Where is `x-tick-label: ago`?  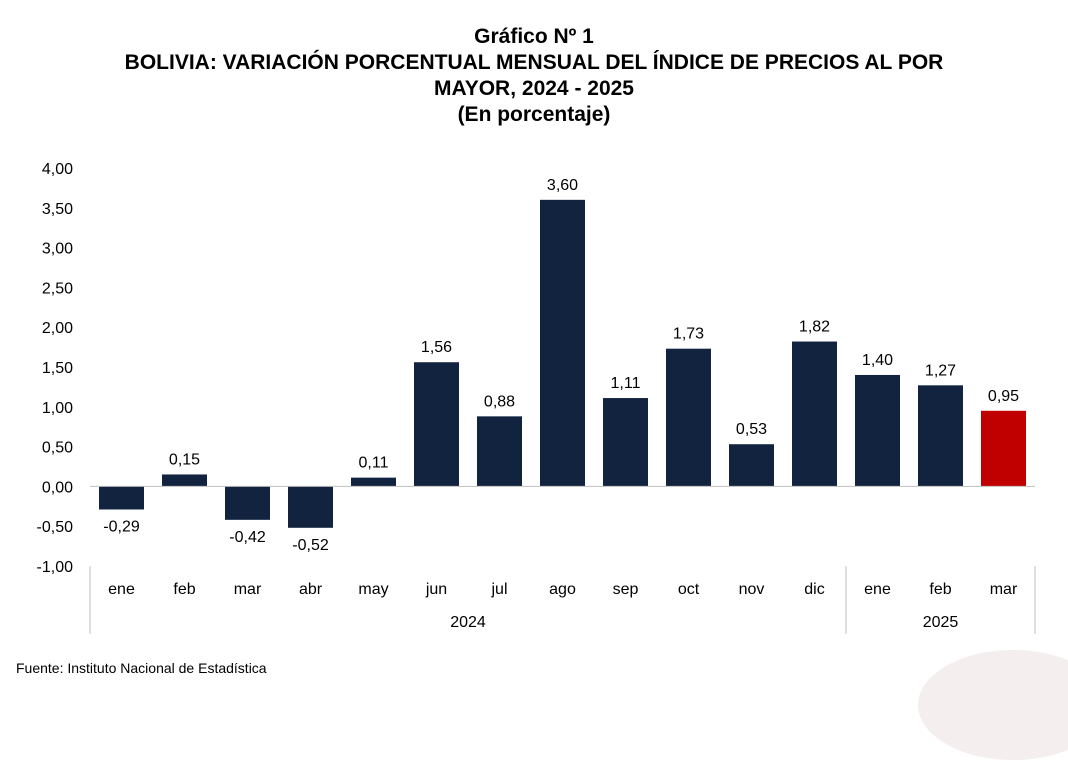 x-tick-label: ago is located at coordinates (562, 589).